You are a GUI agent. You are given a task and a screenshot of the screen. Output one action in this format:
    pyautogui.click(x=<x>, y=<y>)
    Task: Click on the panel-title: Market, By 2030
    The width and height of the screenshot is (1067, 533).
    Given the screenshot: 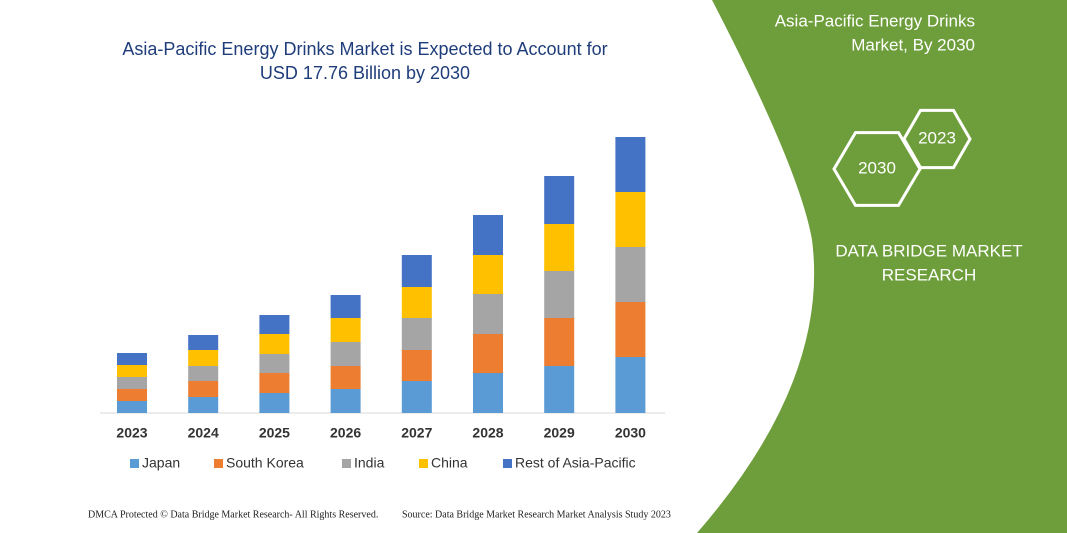 What is the action you would take?
    pyautogui.click(x=913, y=44)
    